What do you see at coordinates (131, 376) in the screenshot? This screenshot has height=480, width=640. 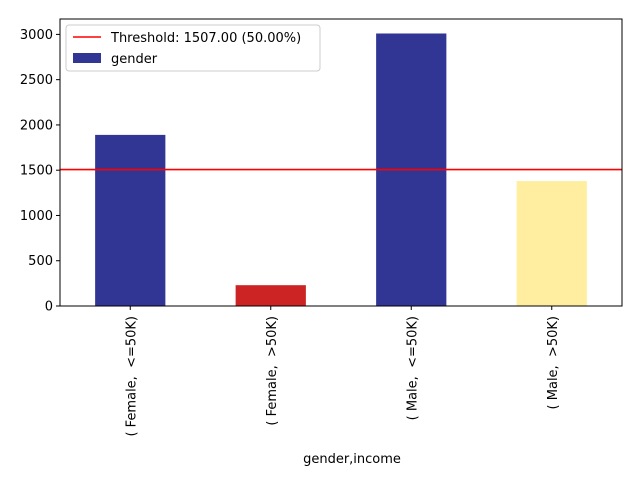 I see `x-tick-label: ( Female, <=50K)` at bounding box center [131, 376].